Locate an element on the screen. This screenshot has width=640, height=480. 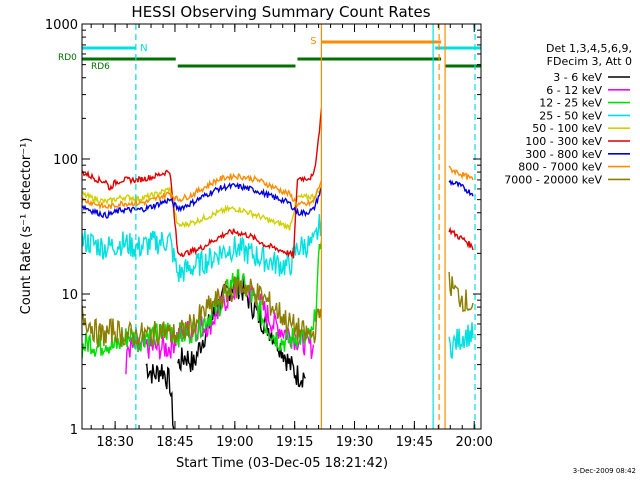
x-tick-label-0: 18:30 is located at coordinates (114, 442).